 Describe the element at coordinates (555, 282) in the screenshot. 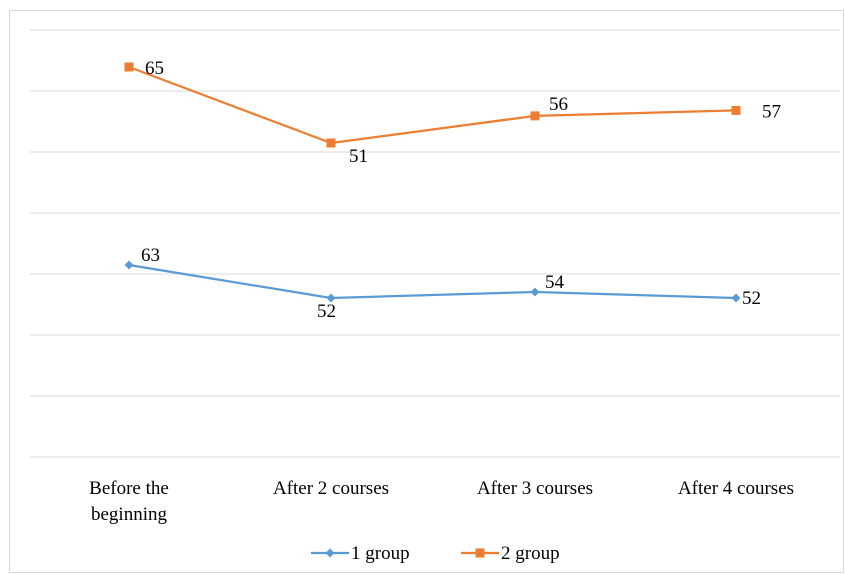

I see `data-label: 54` at that location.